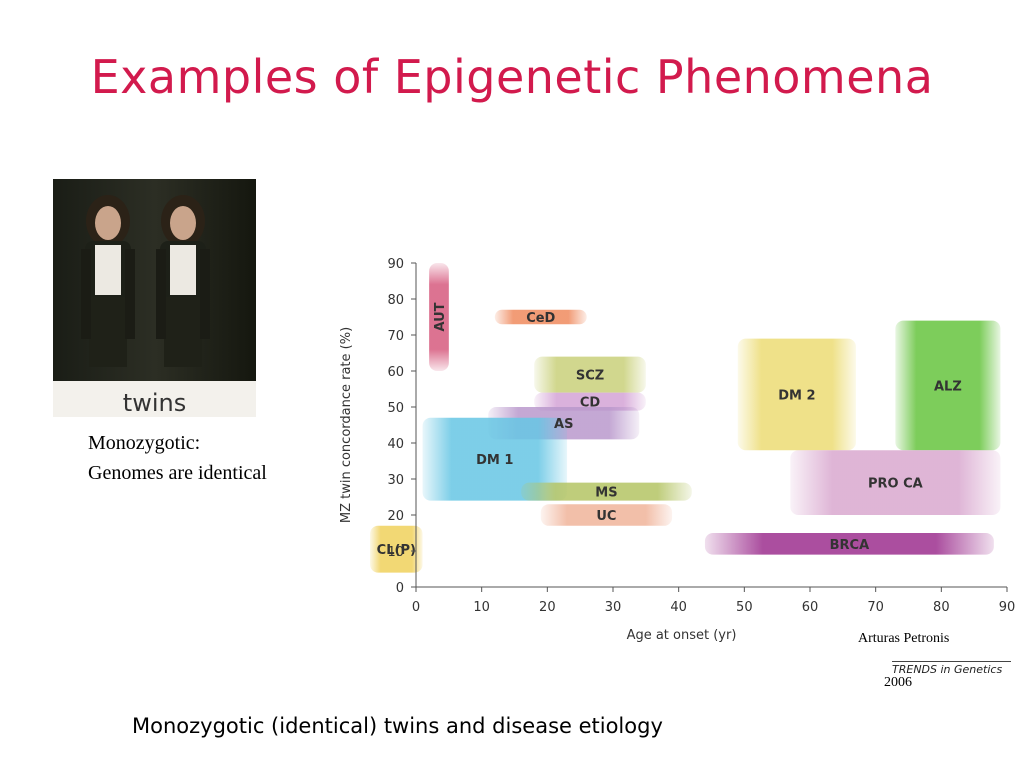 This screenshot has width=1024, height=768. I want to click on band-scz, so click(590, 374).